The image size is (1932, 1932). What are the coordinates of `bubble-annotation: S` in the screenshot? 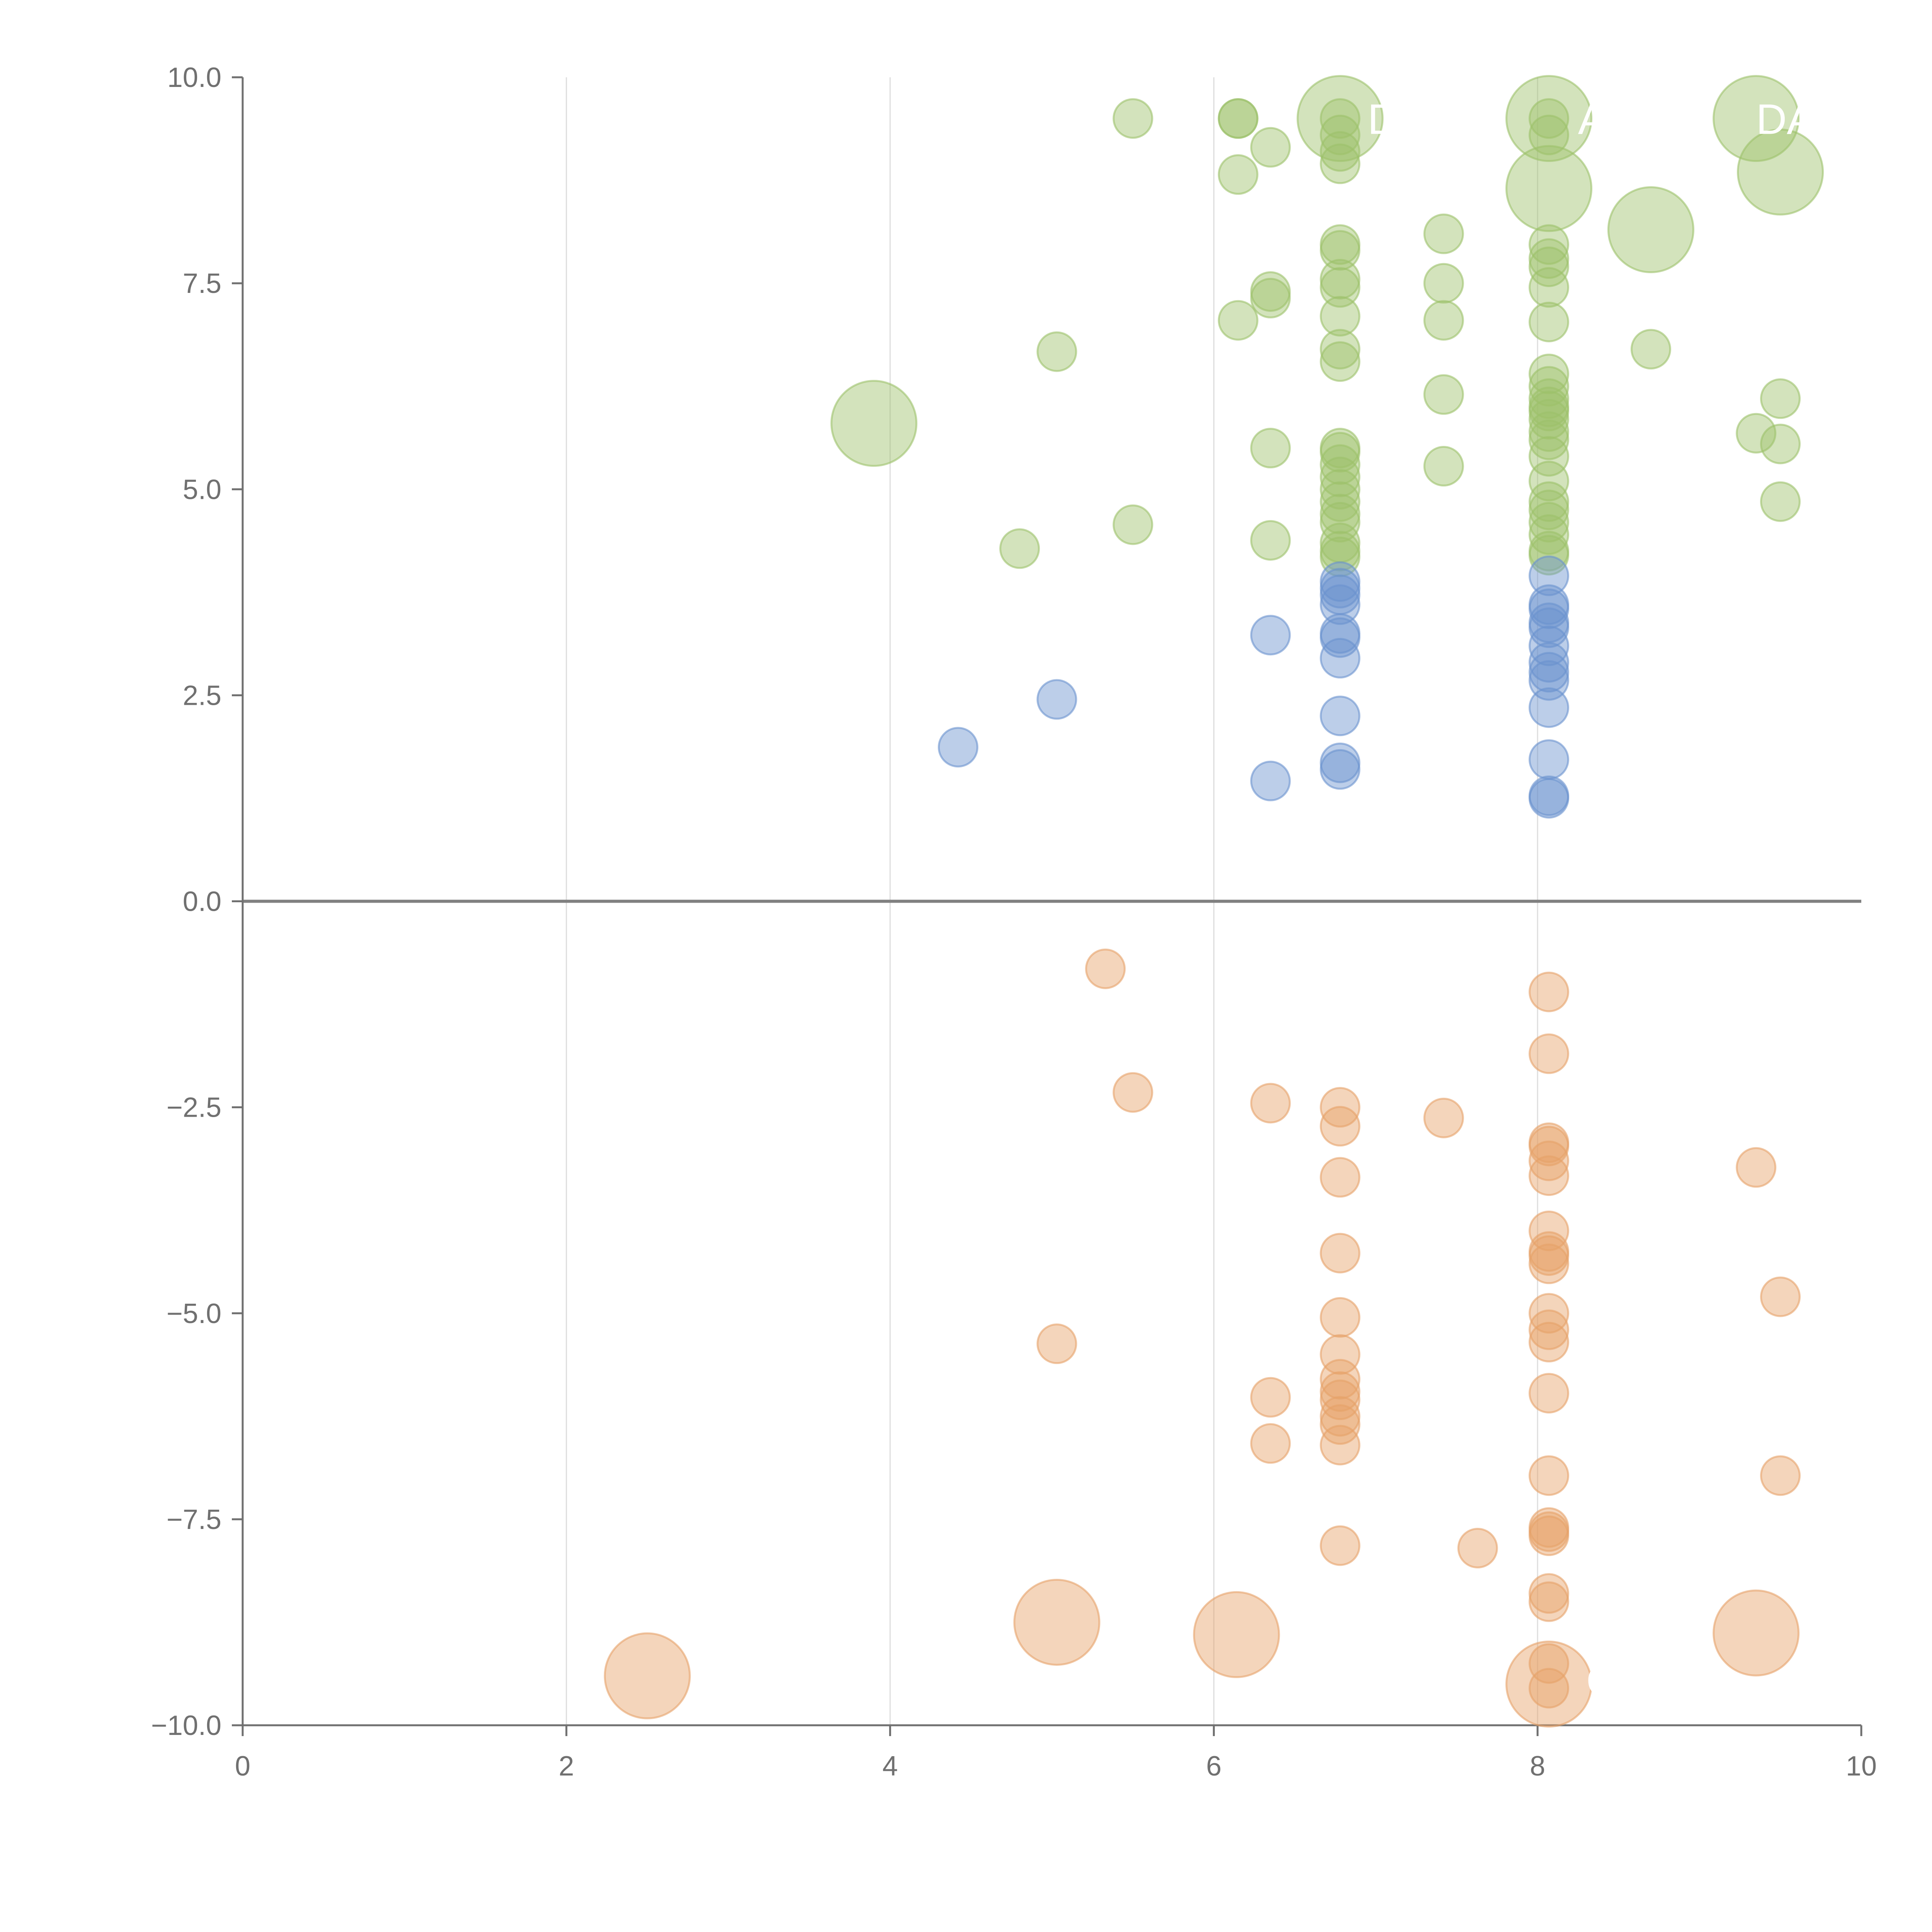 It's located at (1114, 1611).